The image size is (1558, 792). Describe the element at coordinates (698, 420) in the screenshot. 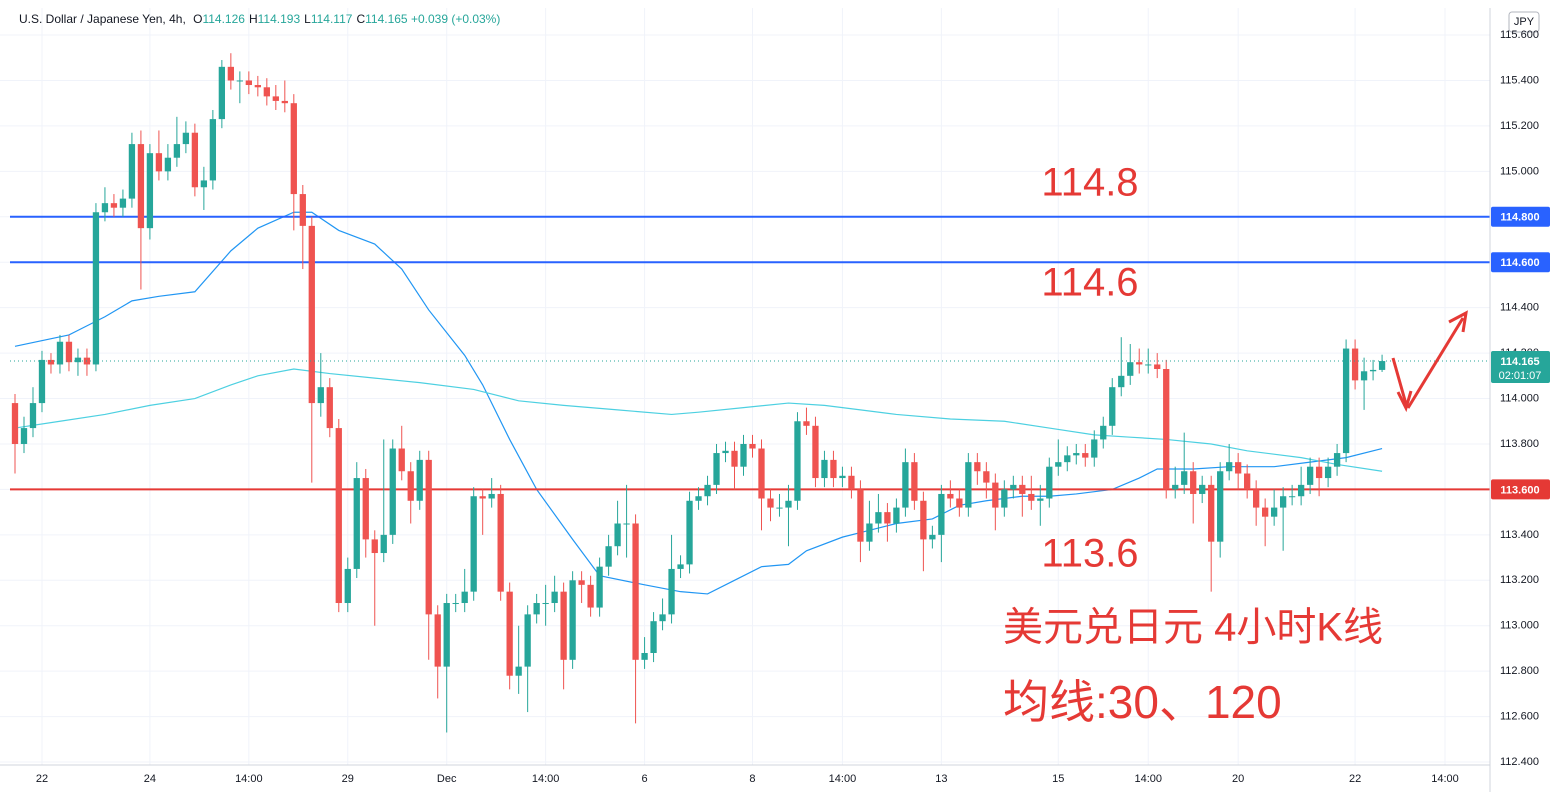

I see `moving-average` at that location.